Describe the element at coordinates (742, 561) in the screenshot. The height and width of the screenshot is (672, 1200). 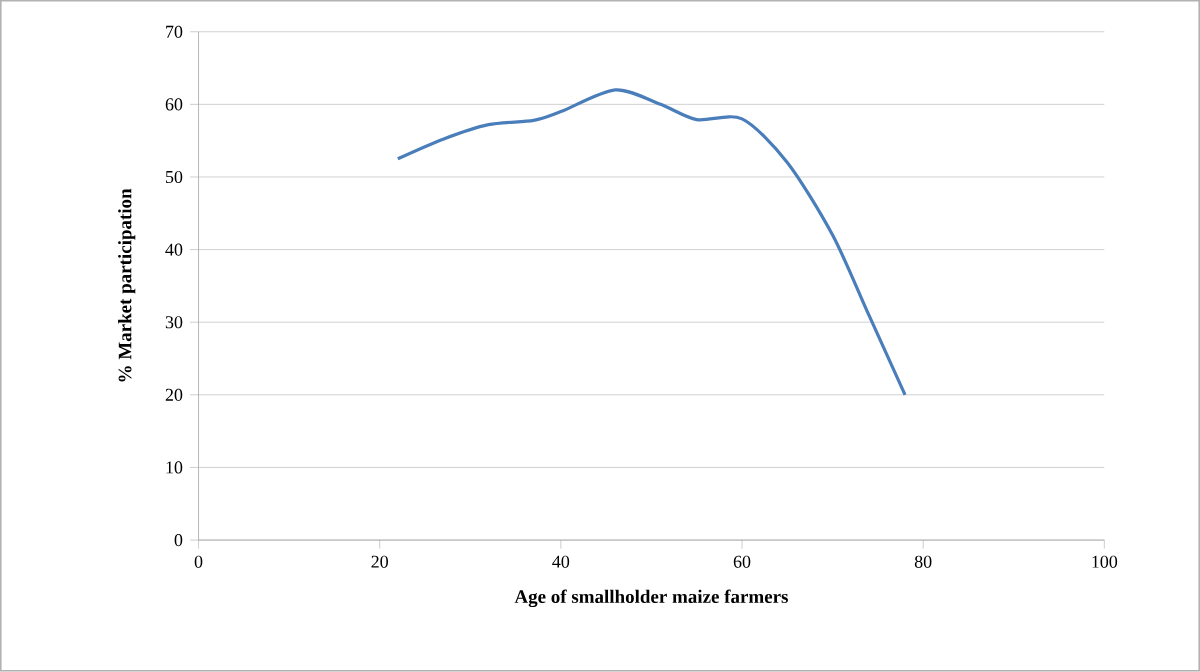
I see `x-tick-label: 60` at that location.